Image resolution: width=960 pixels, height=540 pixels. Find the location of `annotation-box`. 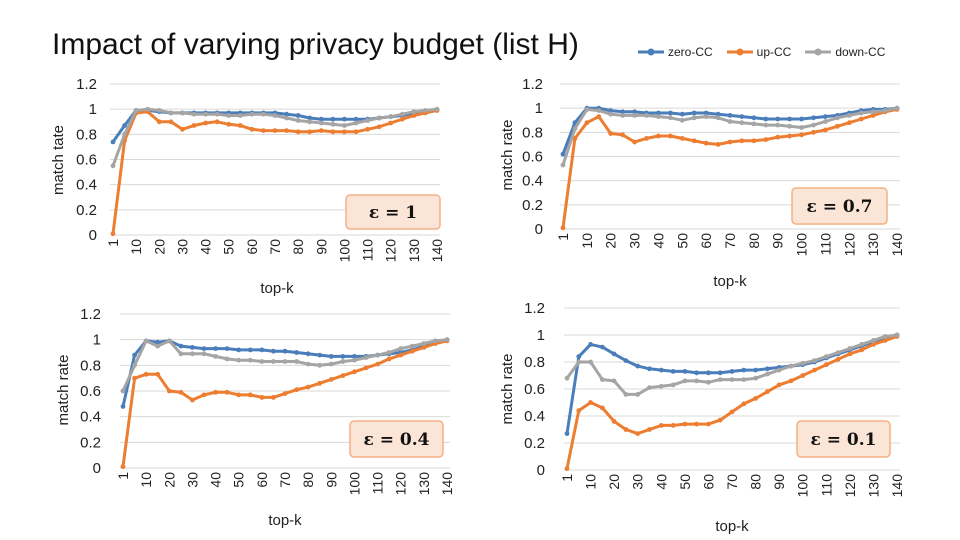

annotation-box is located at coordinates (393, 212).